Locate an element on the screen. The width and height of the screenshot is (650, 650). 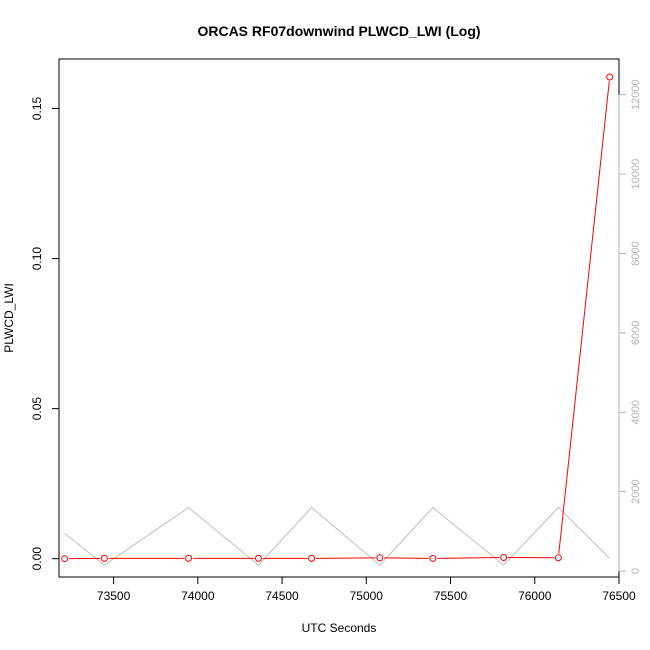
x-axis: 73500 74000 74500 75000 75500 76000 76500 is located at coordinates (366, 589).